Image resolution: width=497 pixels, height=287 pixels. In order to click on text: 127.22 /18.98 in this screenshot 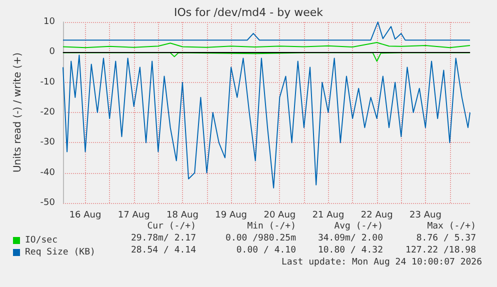, I will do `click(441, 251)`.